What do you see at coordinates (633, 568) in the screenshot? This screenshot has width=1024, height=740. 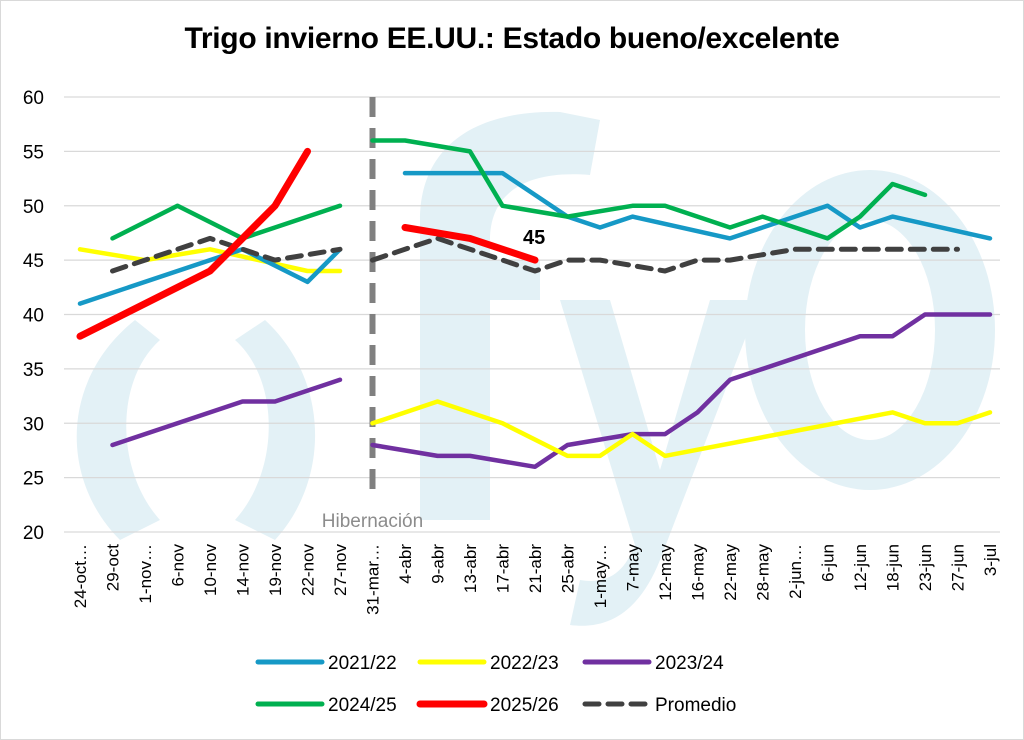 I see `x-tick-label: 7-may` at bounding box center [633, 568].